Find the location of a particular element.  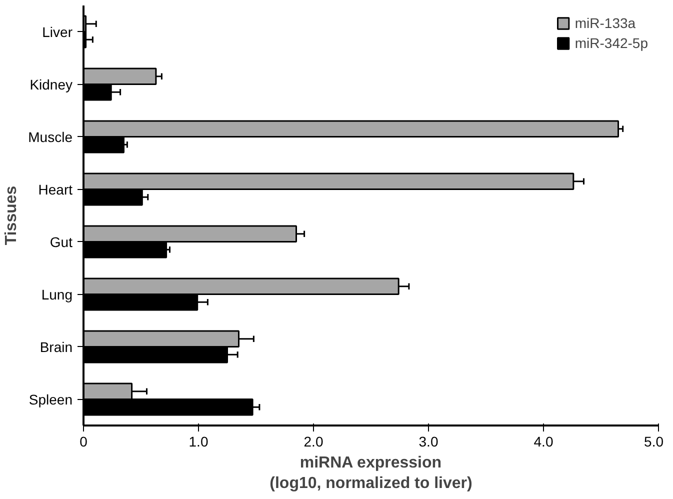

y-tick-label: Brain is located at coordinates (56, 346).